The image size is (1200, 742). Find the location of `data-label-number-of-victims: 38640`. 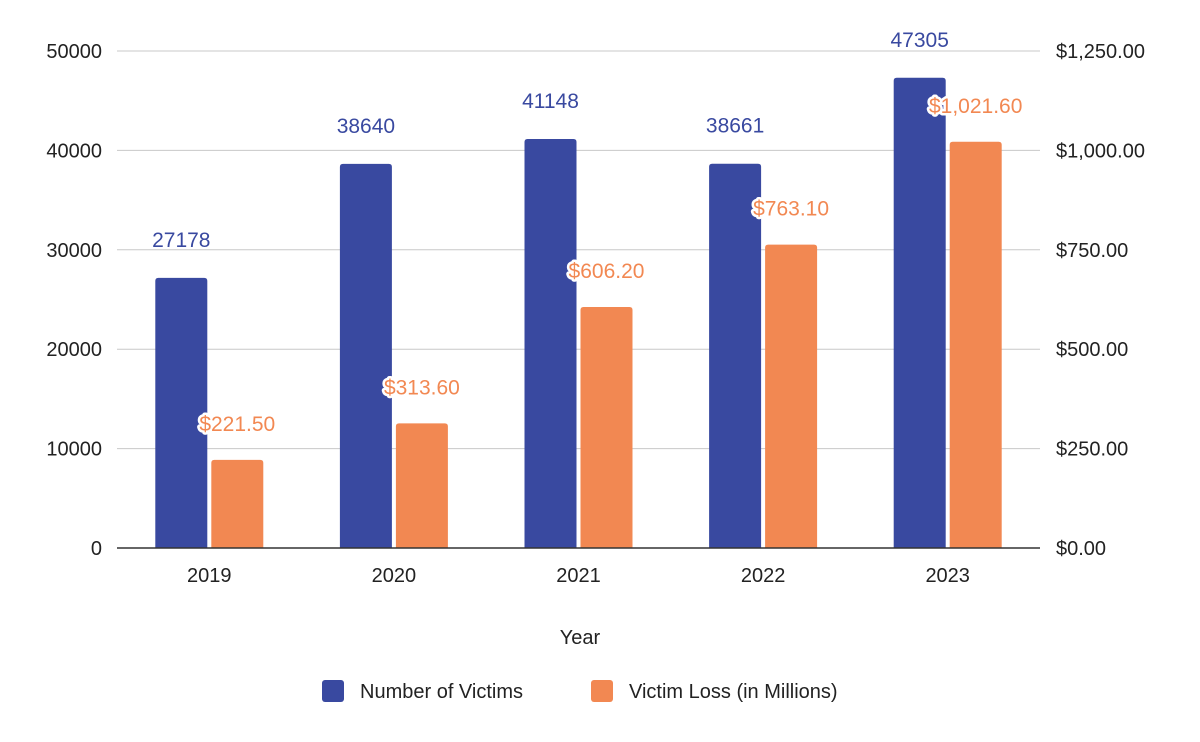

data-label-number-of-victims: 38640 is located at coordinates (366, 126).